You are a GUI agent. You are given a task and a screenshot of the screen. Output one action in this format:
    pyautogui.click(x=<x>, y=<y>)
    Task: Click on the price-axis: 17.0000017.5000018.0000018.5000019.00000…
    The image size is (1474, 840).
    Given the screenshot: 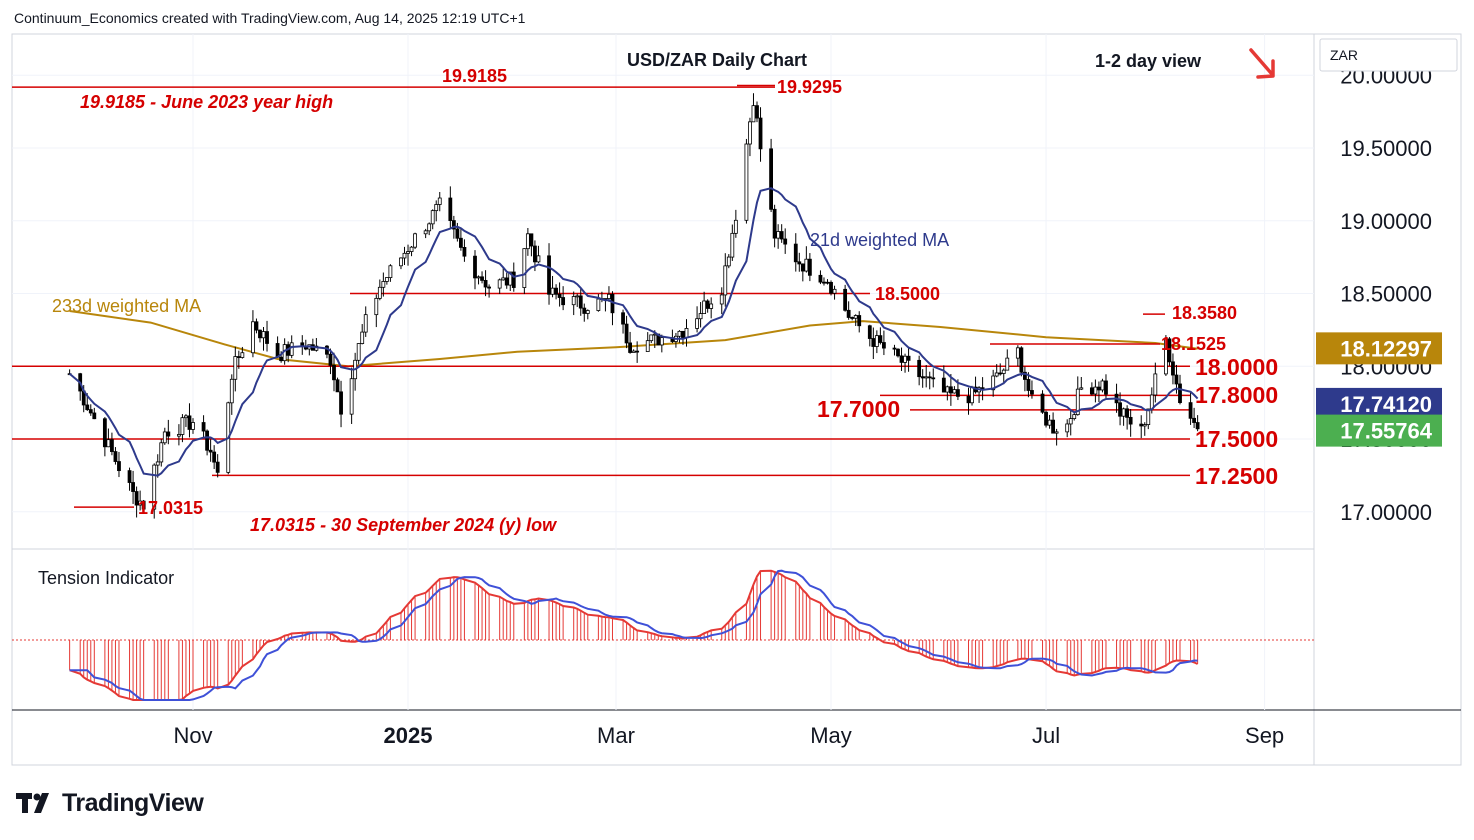 What is the action you would take?
    pyautogui.click(x=1386, y=294)
    